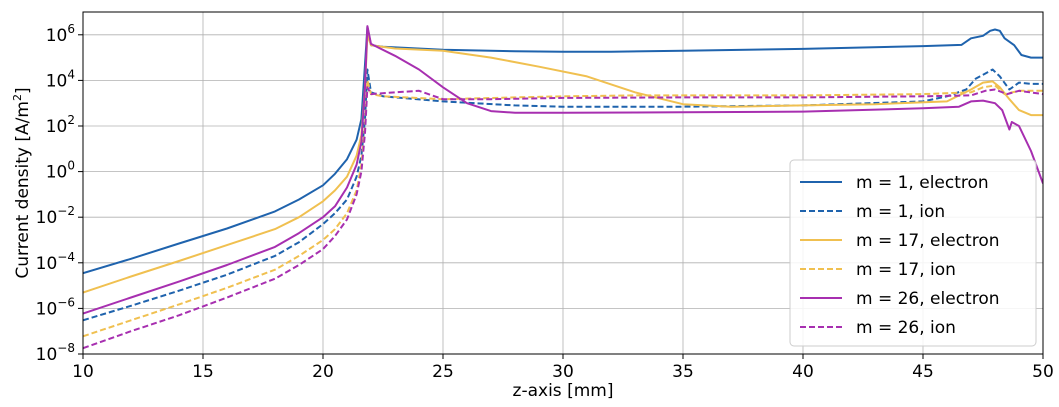  Describe the element at coordinates (60, 34) in the screenshot. I see `y-tick-label: 10⁶` at that location.